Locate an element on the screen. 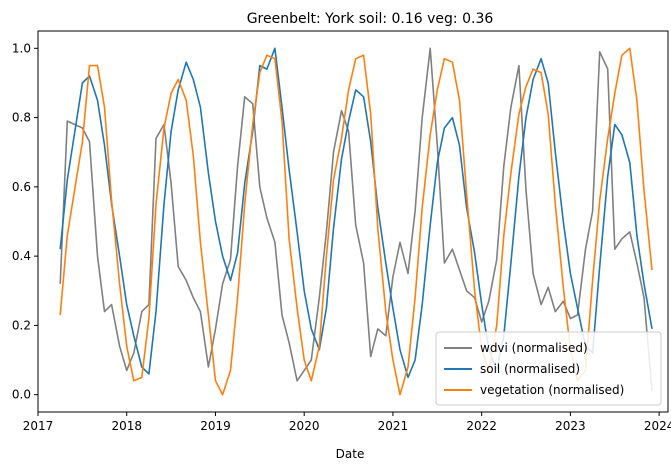 The height and width of the screenshot is (470, 671). x-tick-label: 2017 is located at coordinates (38, 426).